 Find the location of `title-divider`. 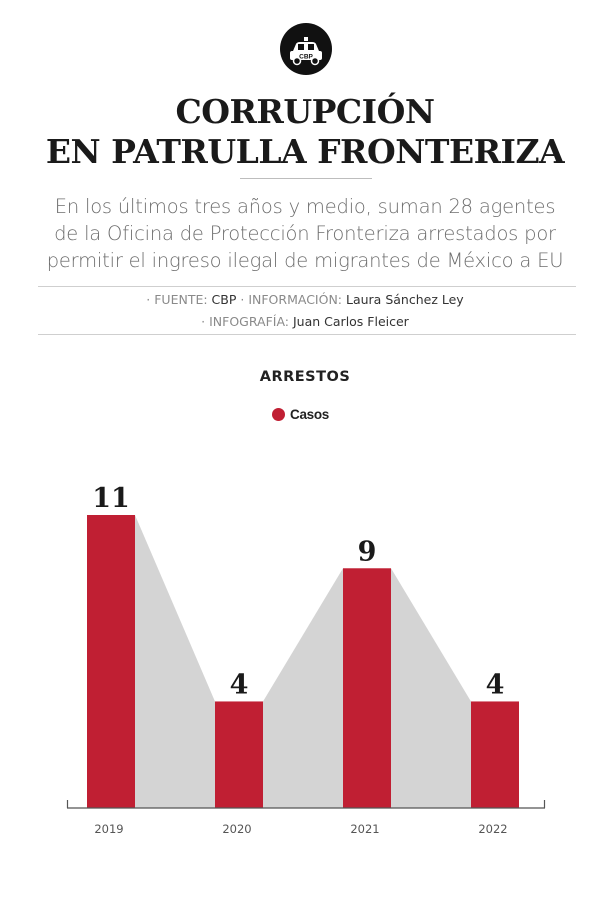

title-divider is located at coordinates (306, 178).